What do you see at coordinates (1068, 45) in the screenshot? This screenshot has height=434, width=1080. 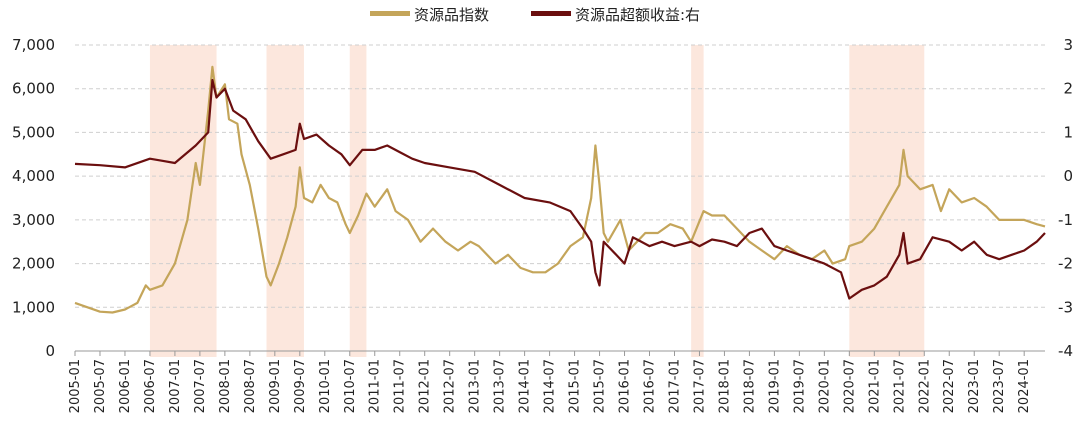 I see `y-right-tick-label: 3` at bounding box center [1068, 45].